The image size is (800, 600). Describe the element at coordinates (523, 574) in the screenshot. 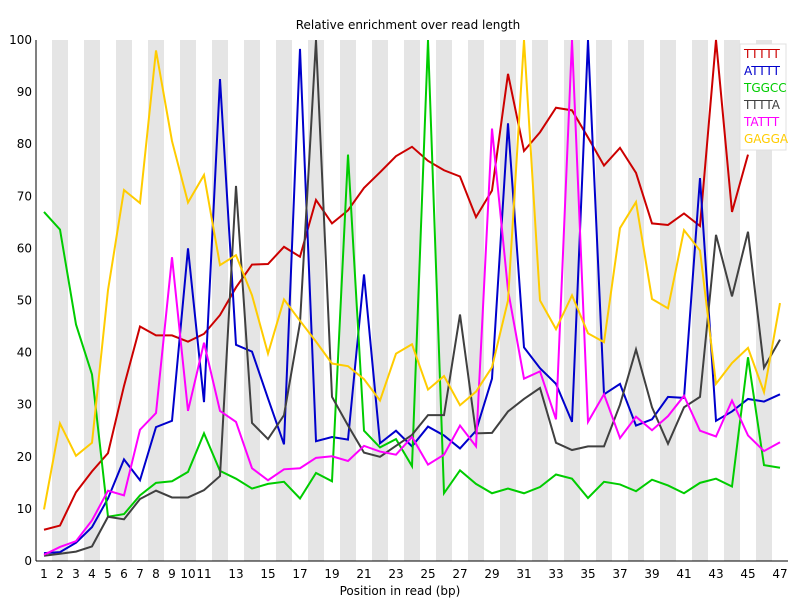

I see `x-tick-label: 31` at that location.